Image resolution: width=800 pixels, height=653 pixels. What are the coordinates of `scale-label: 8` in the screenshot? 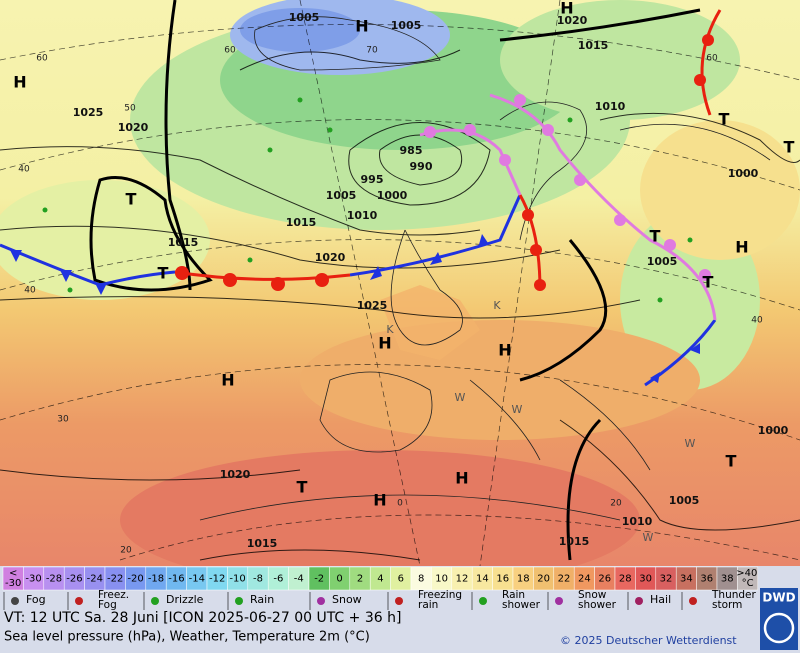 It's located at (421, 579).